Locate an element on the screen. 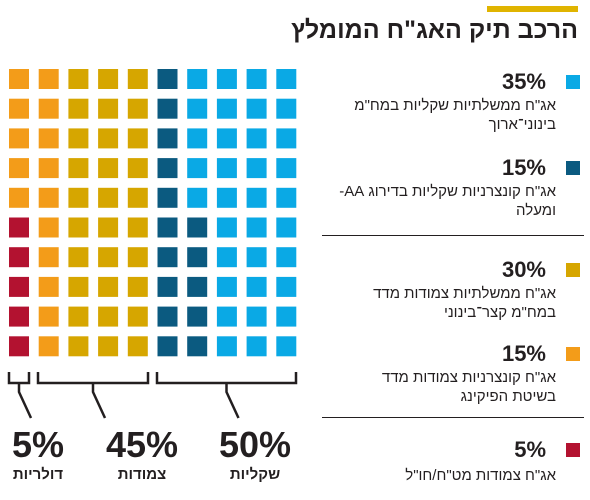 This screenshot has width=590, height=500. group-label-dollar: דולריות is located at coordinates (38, 474).